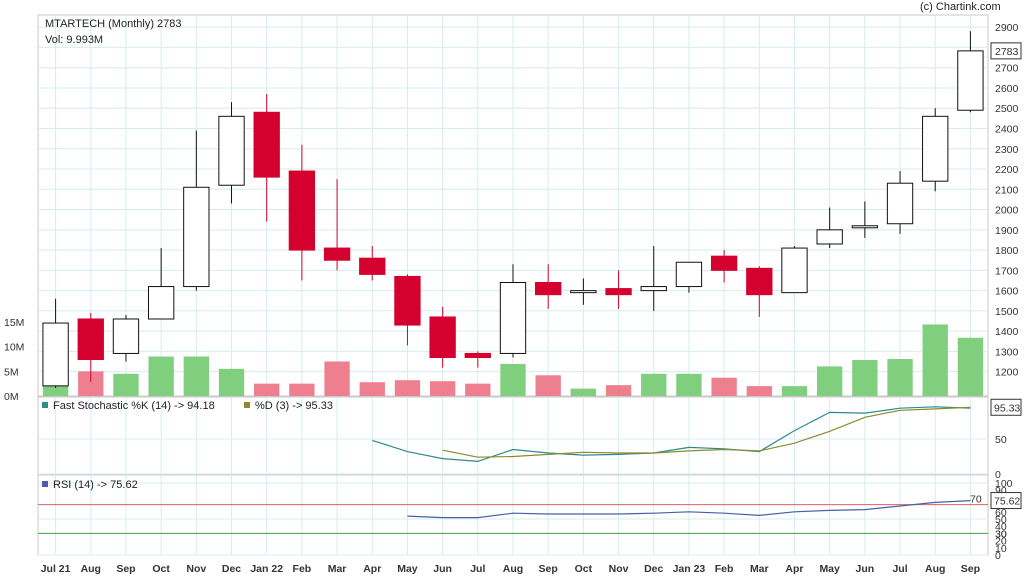 The image size is (1024, 579). Describe the element at coordinates (998, 475) in the screenshot. I see `stoch-tick-label: 0` at that location.